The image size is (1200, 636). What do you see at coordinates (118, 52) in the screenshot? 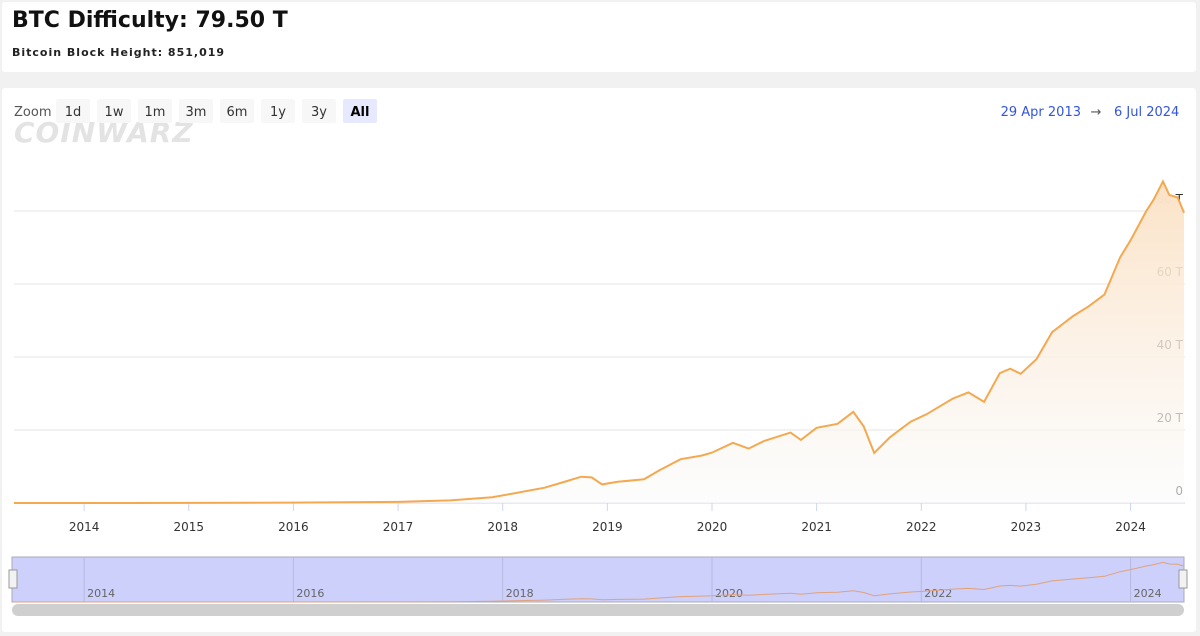
I see `subtitle: Bitcoin Block Height: 851,019` at bounding box center [118, 52].